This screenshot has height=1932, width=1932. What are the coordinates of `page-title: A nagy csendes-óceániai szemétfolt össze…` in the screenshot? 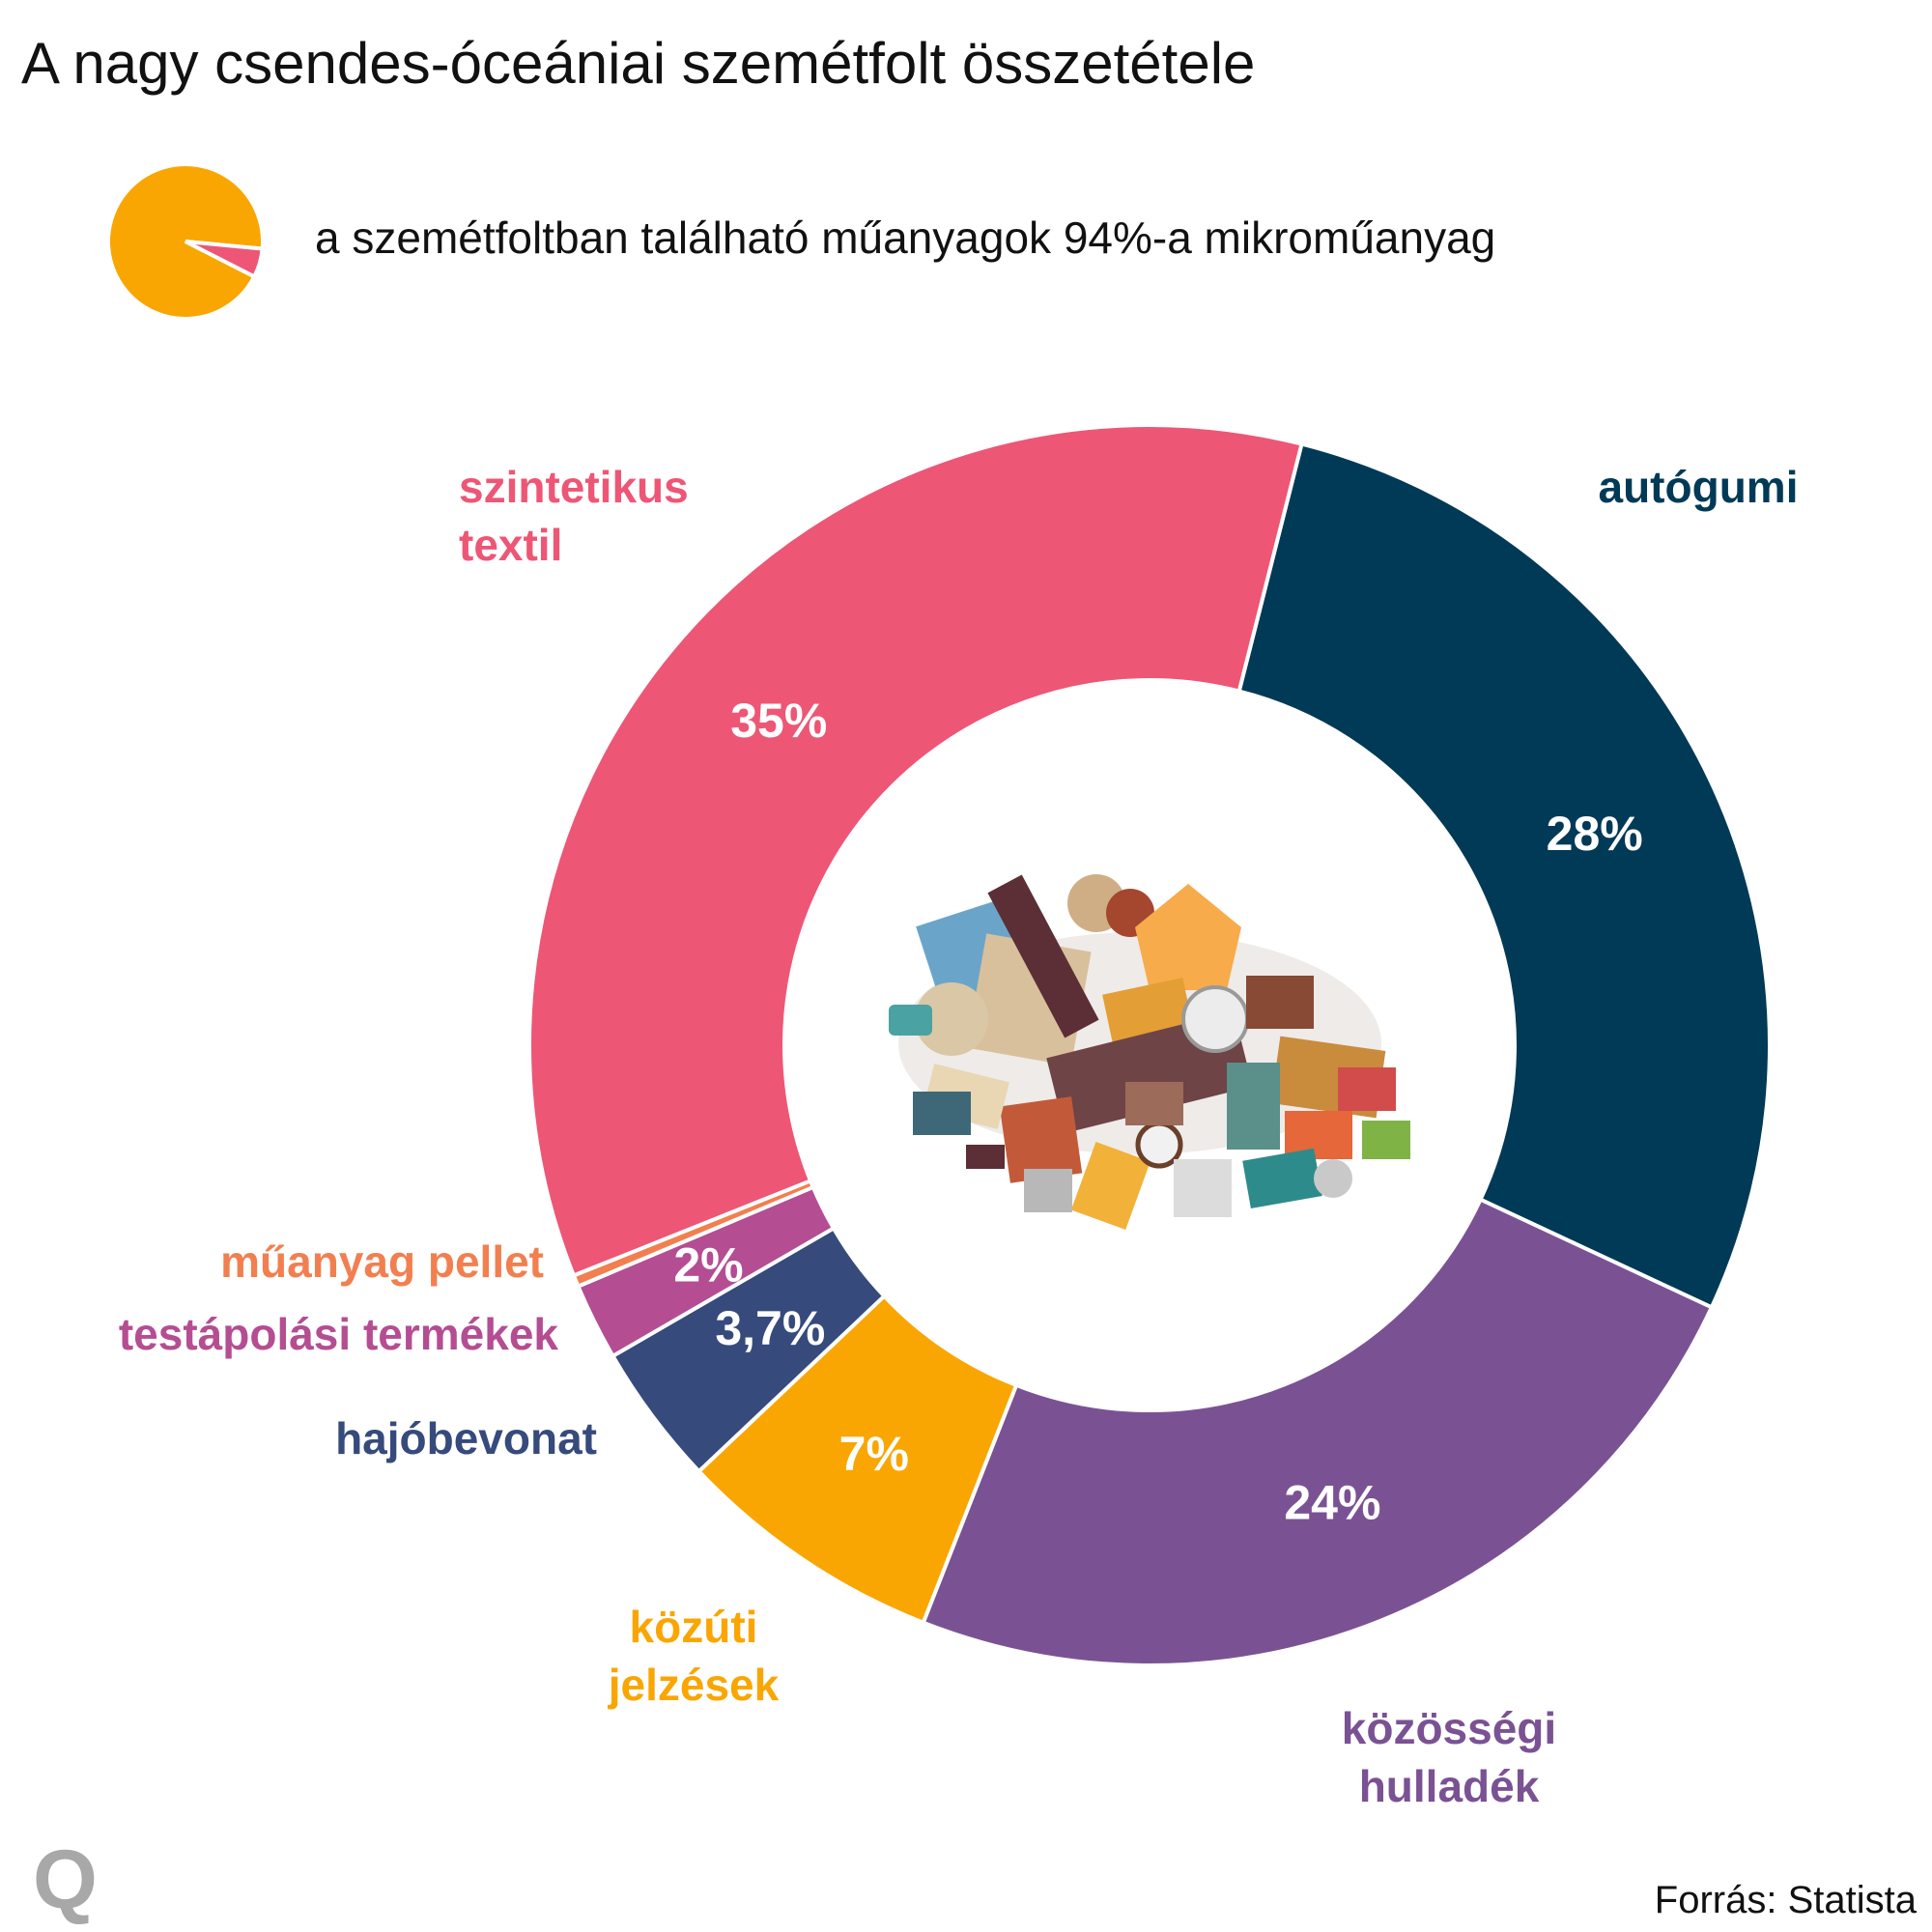 It's located at (638, 63).